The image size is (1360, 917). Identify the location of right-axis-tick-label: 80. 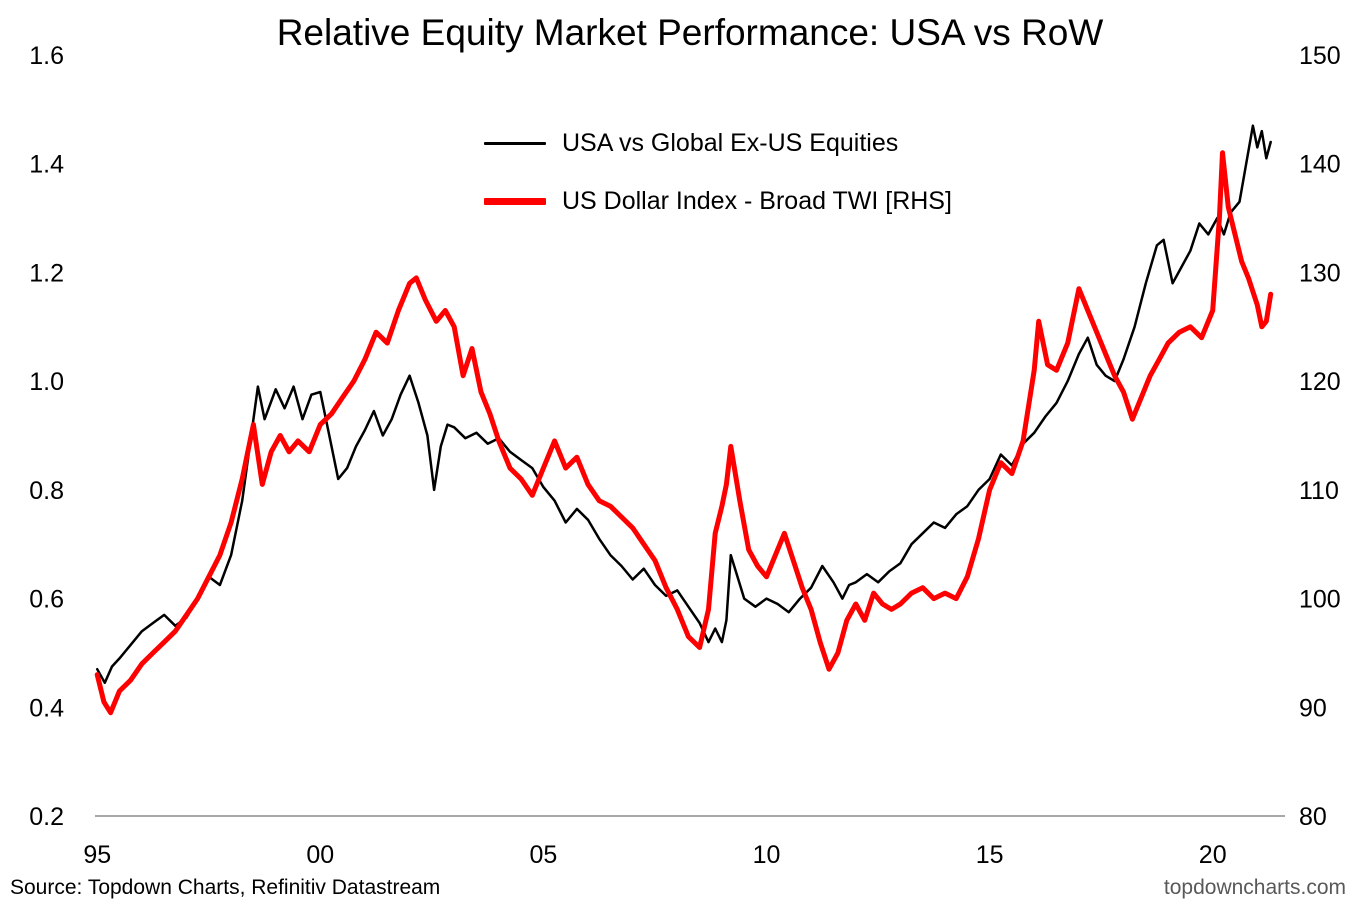
(1313, 817).